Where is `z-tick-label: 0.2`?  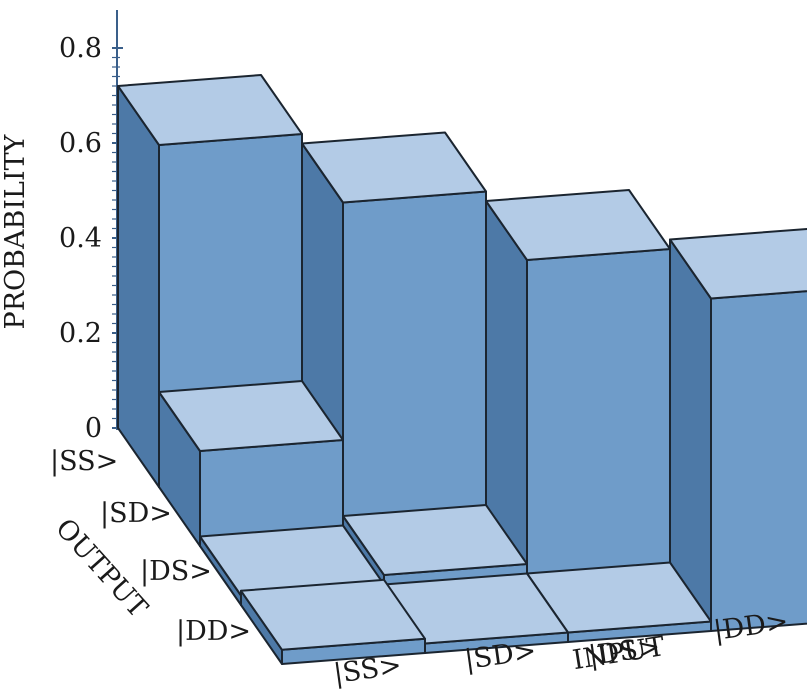
z-tick-label: 0.2 is located at coordinates (80, 333).